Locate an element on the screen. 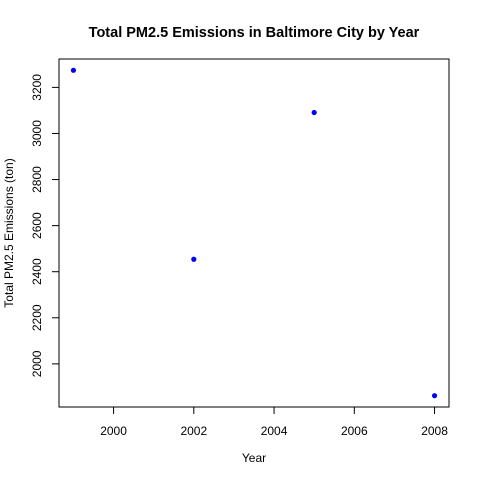  y-axis-label: Total PM2.5 Emissions (ton) is located at coordinates (9, 232).